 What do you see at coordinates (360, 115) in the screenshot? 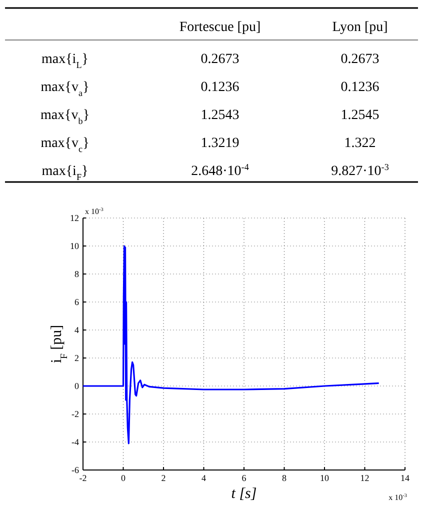
I see `text: 1.2545` at bounding box center [360, 115].